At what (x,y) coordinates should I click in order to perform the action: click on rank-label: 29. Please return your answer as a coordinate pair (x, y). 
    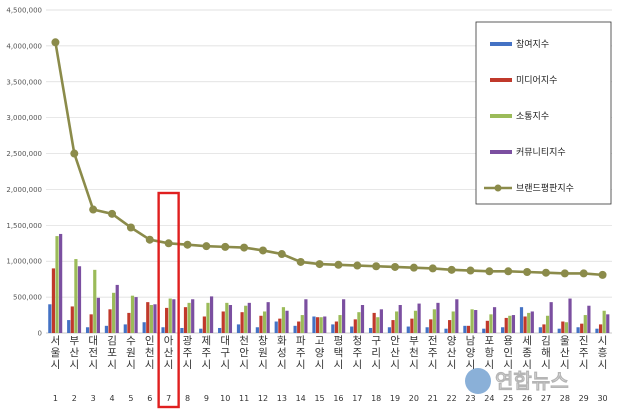
    Looking at the image, I should click on (584, 398).